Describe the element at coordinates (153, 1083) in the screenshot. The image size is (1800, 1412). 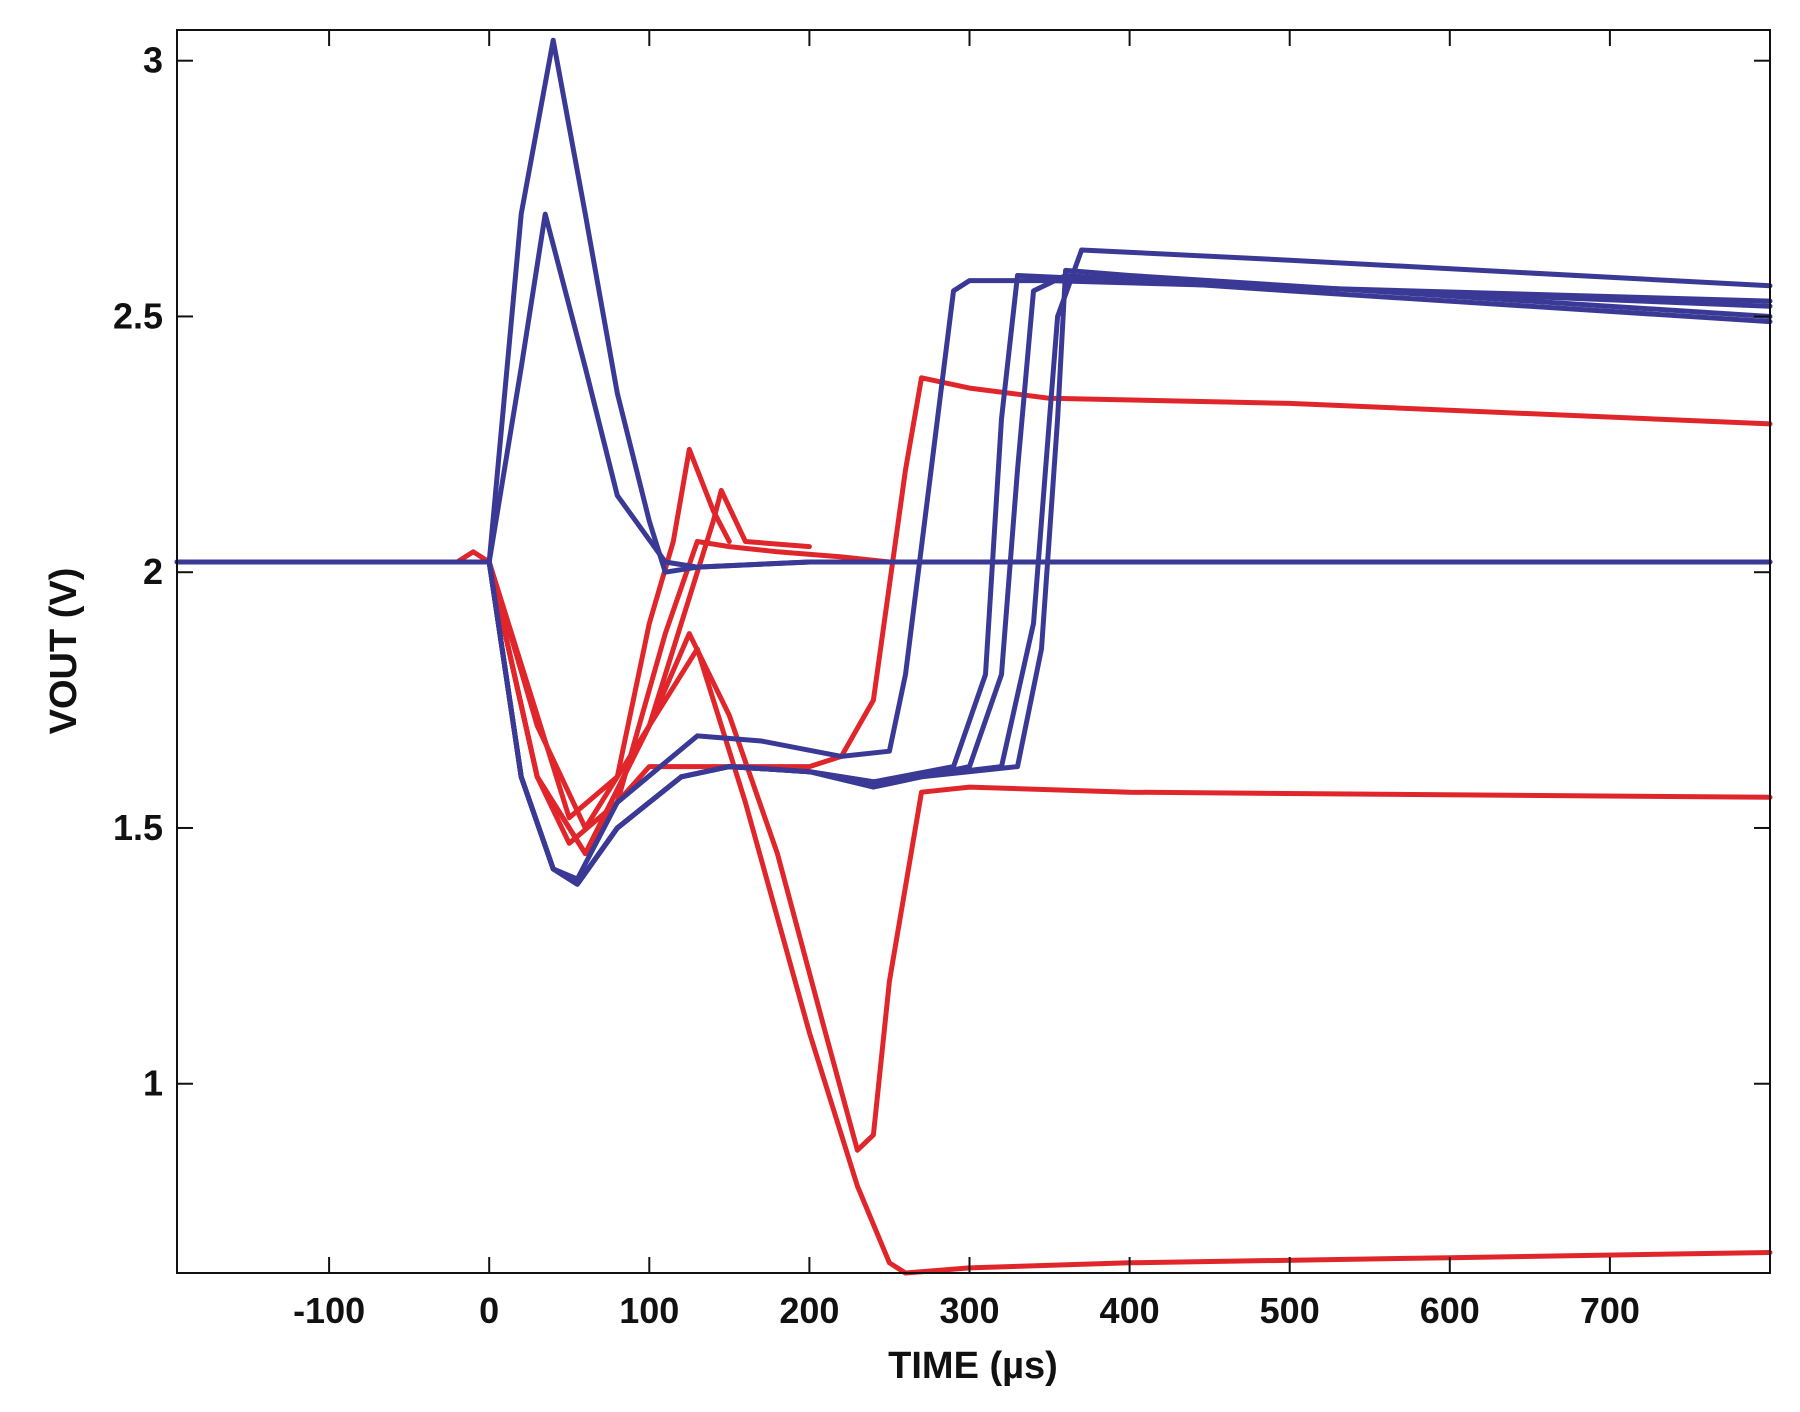
I see `y-tick-label: 1` at that location.